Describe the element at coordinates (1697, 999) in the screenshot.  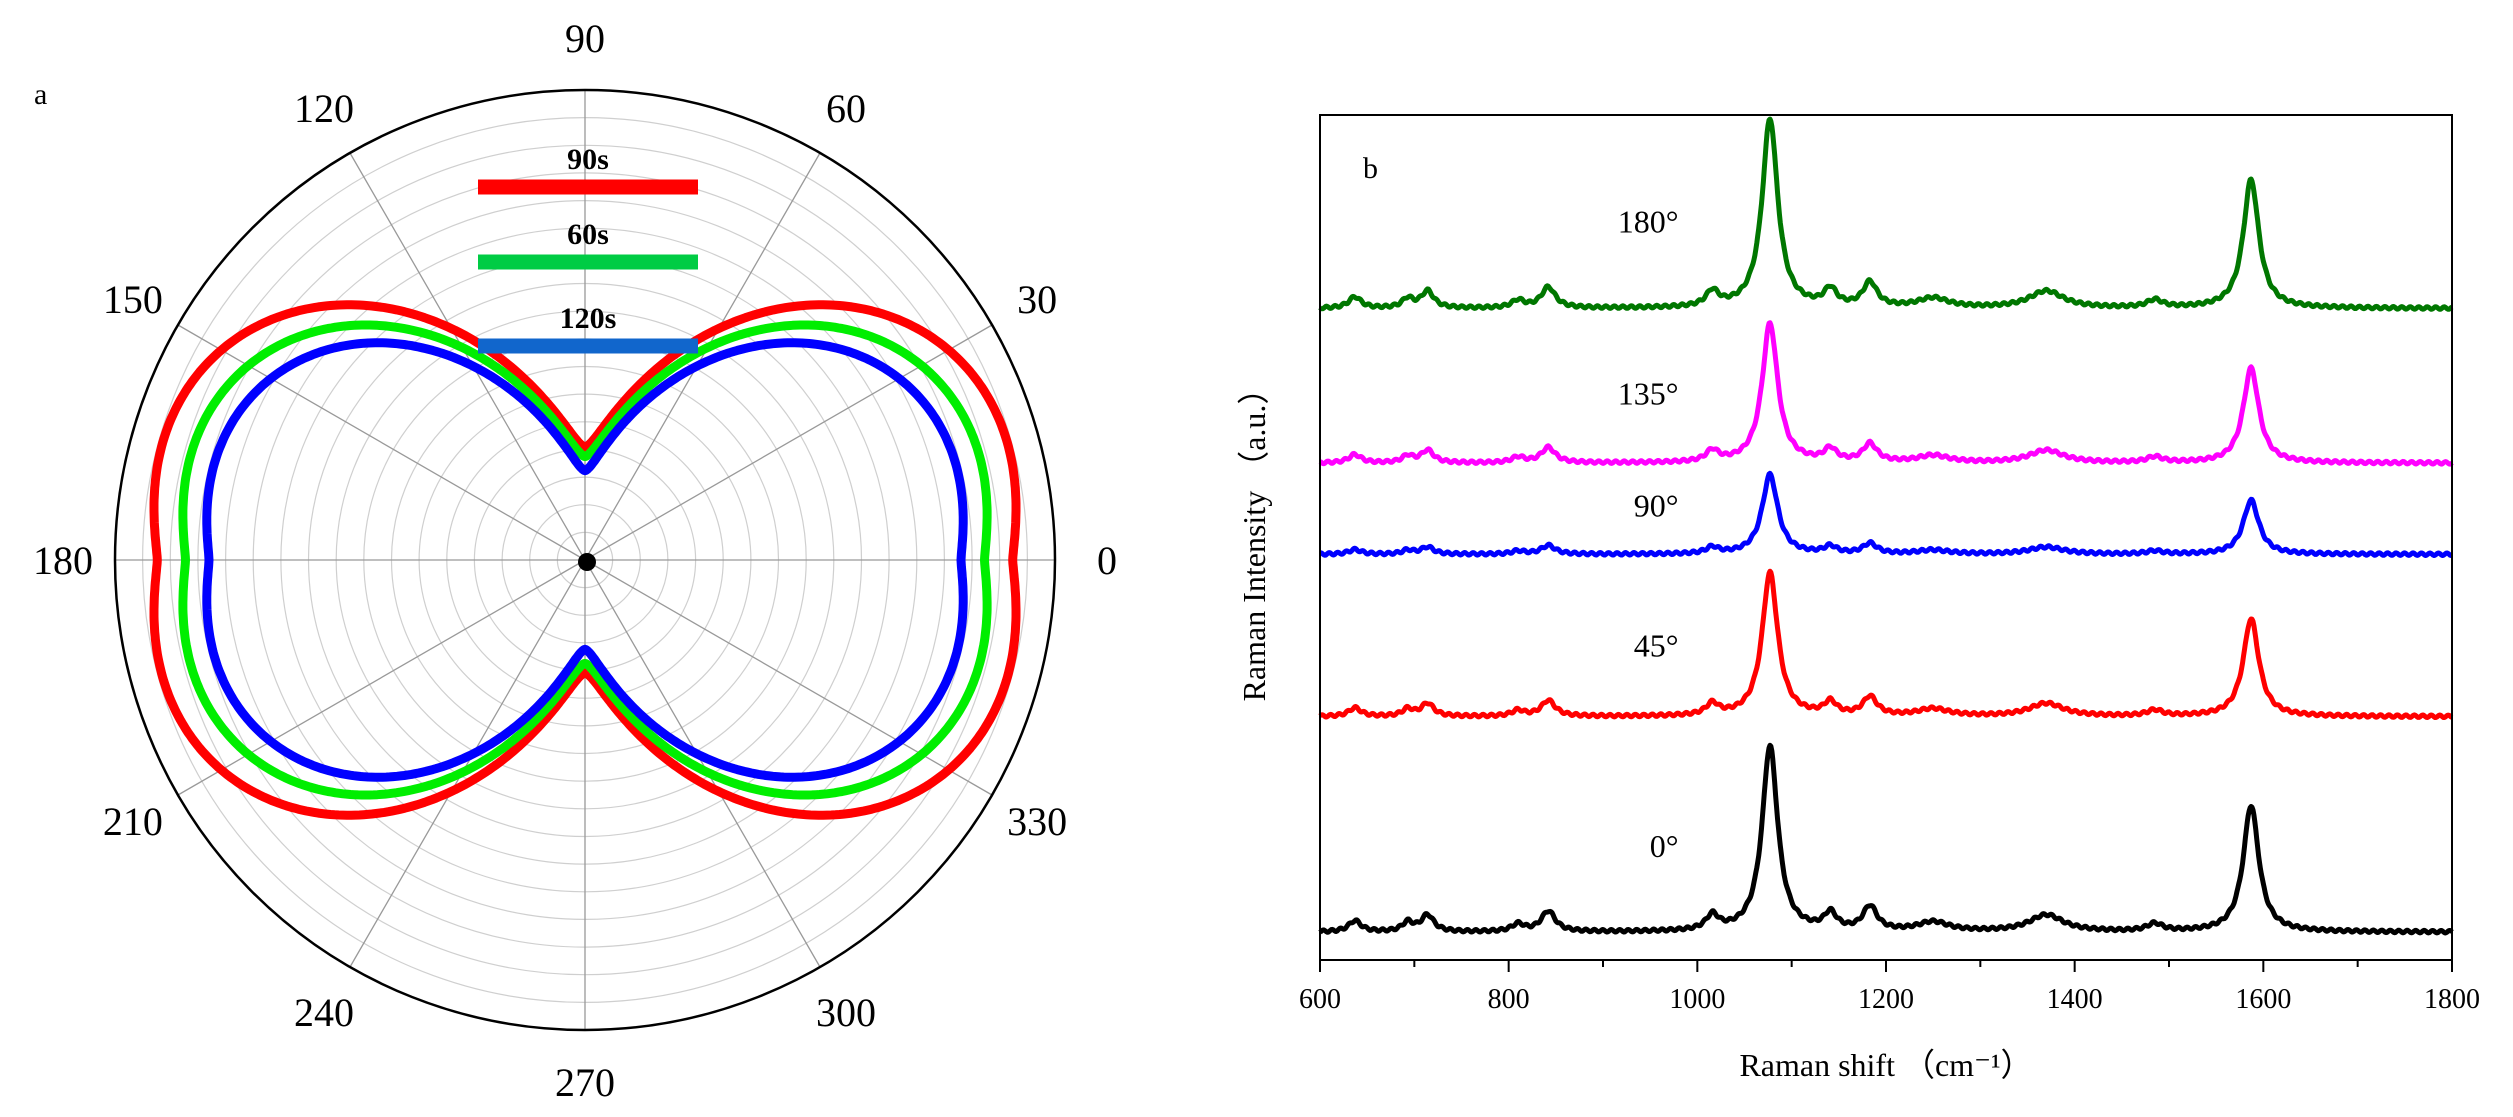
I see `x-tick-label: 1000` at that location.